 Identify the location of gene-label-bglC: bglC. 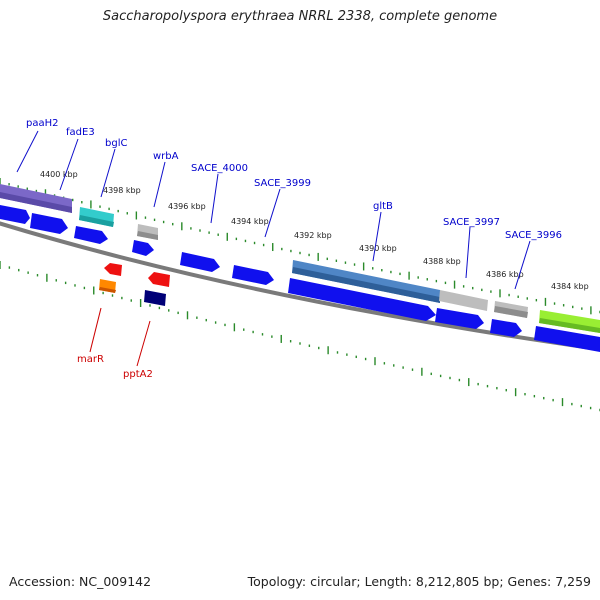
(116, 143).